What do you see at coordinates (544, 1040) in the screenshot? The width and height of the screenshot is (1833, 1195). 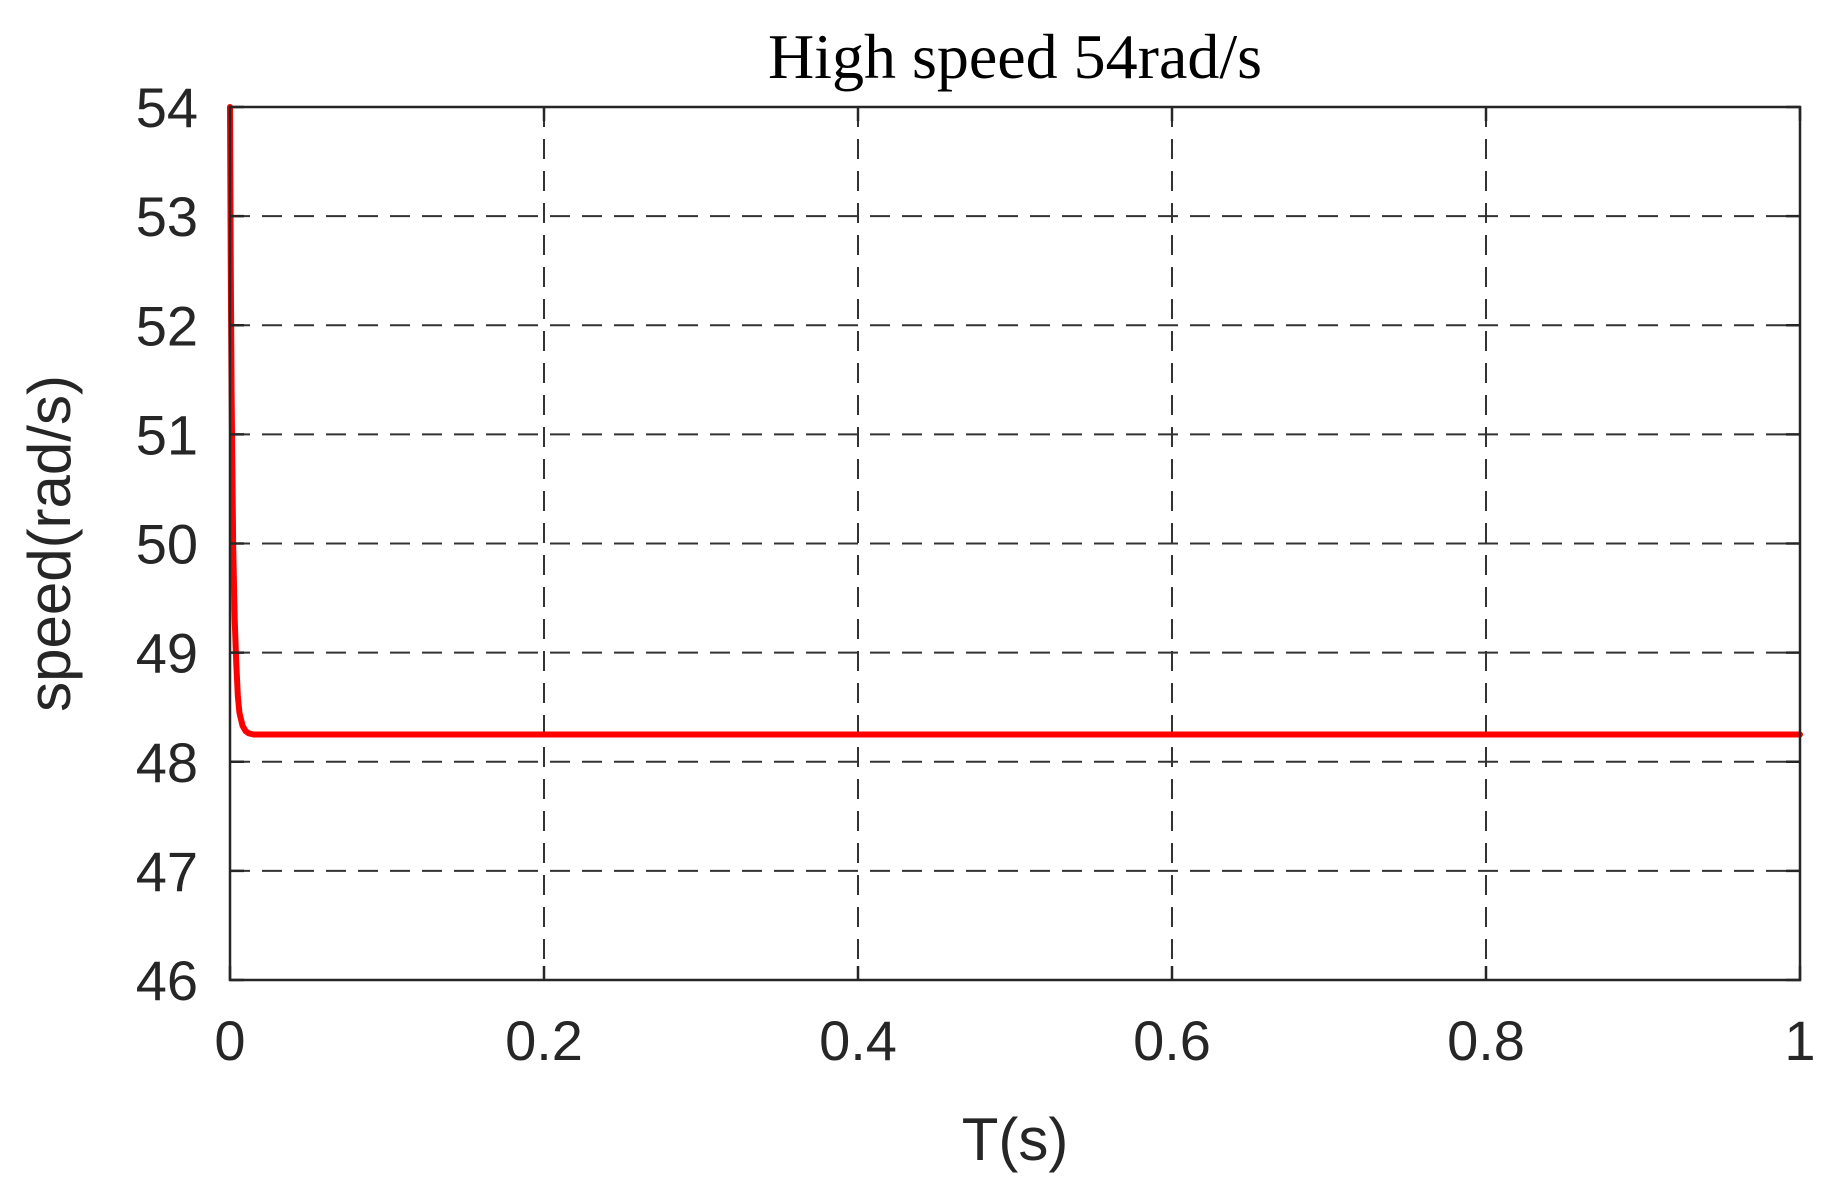 I see `x-tick-label: 0.2` at bounding box center [544, 1040].